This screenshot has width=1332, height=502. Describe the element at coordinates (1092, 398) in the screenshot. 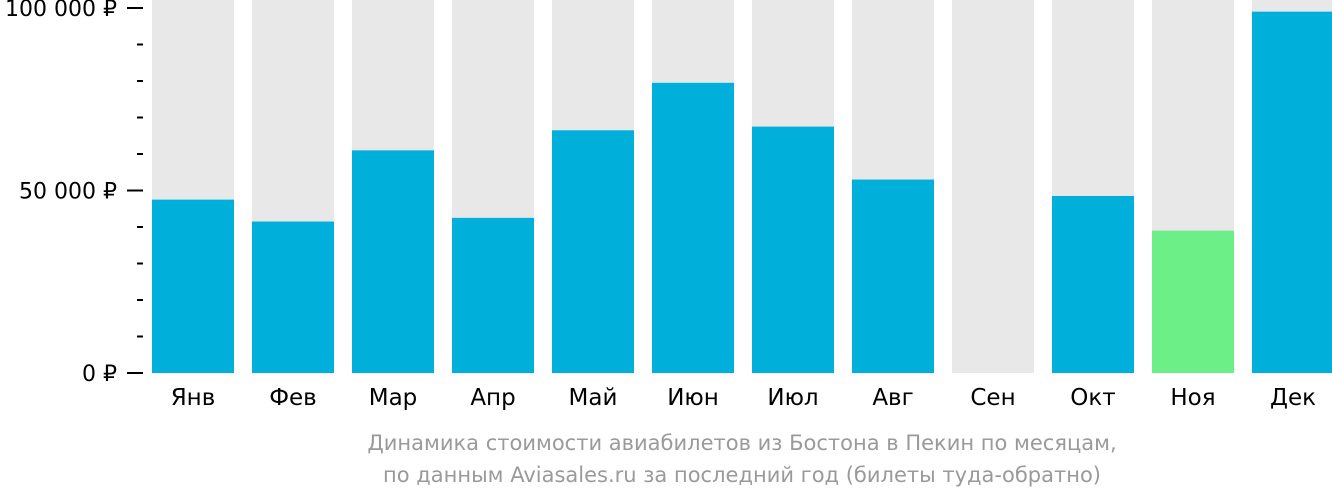

I see `x-tick-label: Окт` at that location.